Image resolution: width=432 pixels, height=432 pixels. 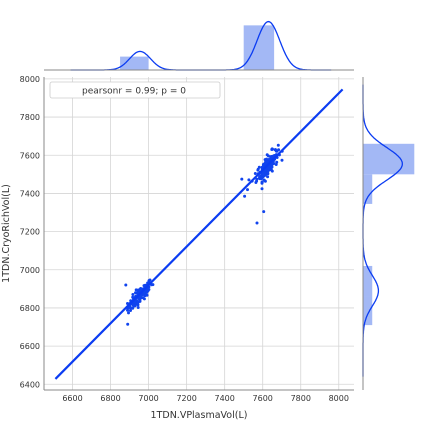 I want to click on marginal-x-kde-curve, so click(x=201, y=45).